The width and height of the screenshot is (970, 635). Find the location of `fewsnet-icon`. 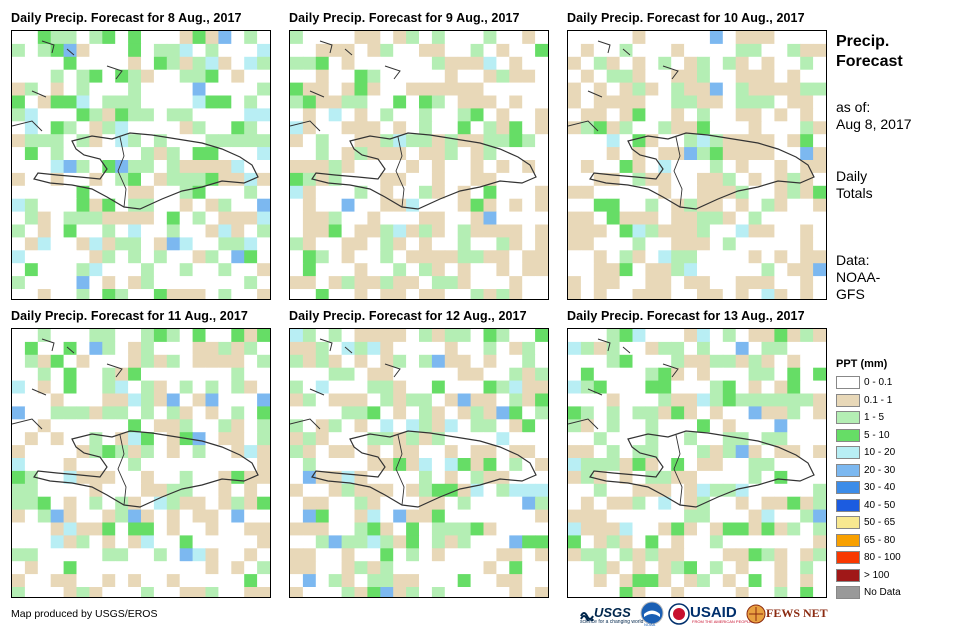

fewsnet-icon is located at coordinates (756, 614).